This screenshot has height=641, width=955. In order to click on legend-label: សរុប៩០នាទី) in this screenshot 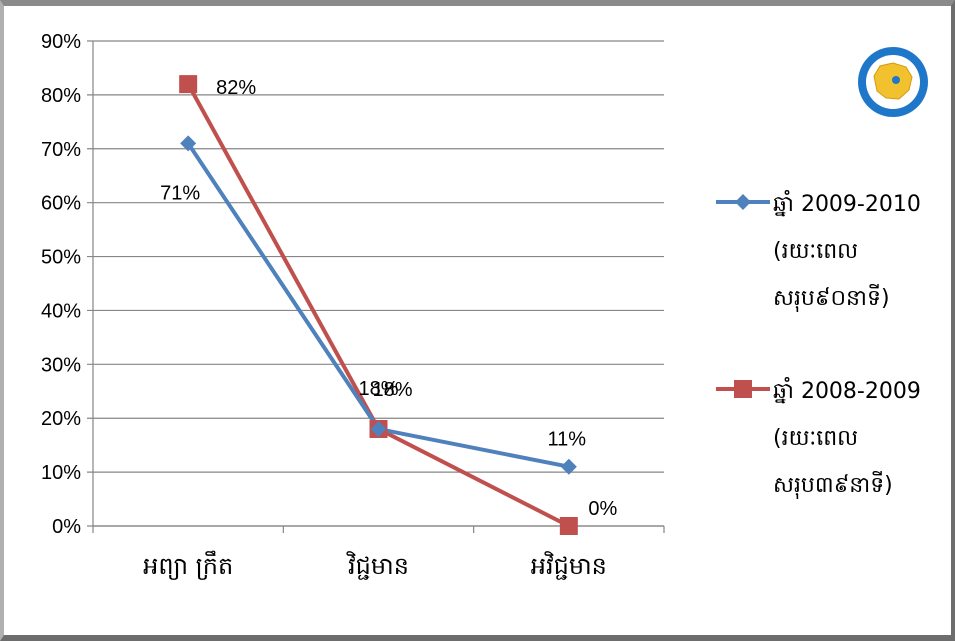, I will do `click(831, 298)`.